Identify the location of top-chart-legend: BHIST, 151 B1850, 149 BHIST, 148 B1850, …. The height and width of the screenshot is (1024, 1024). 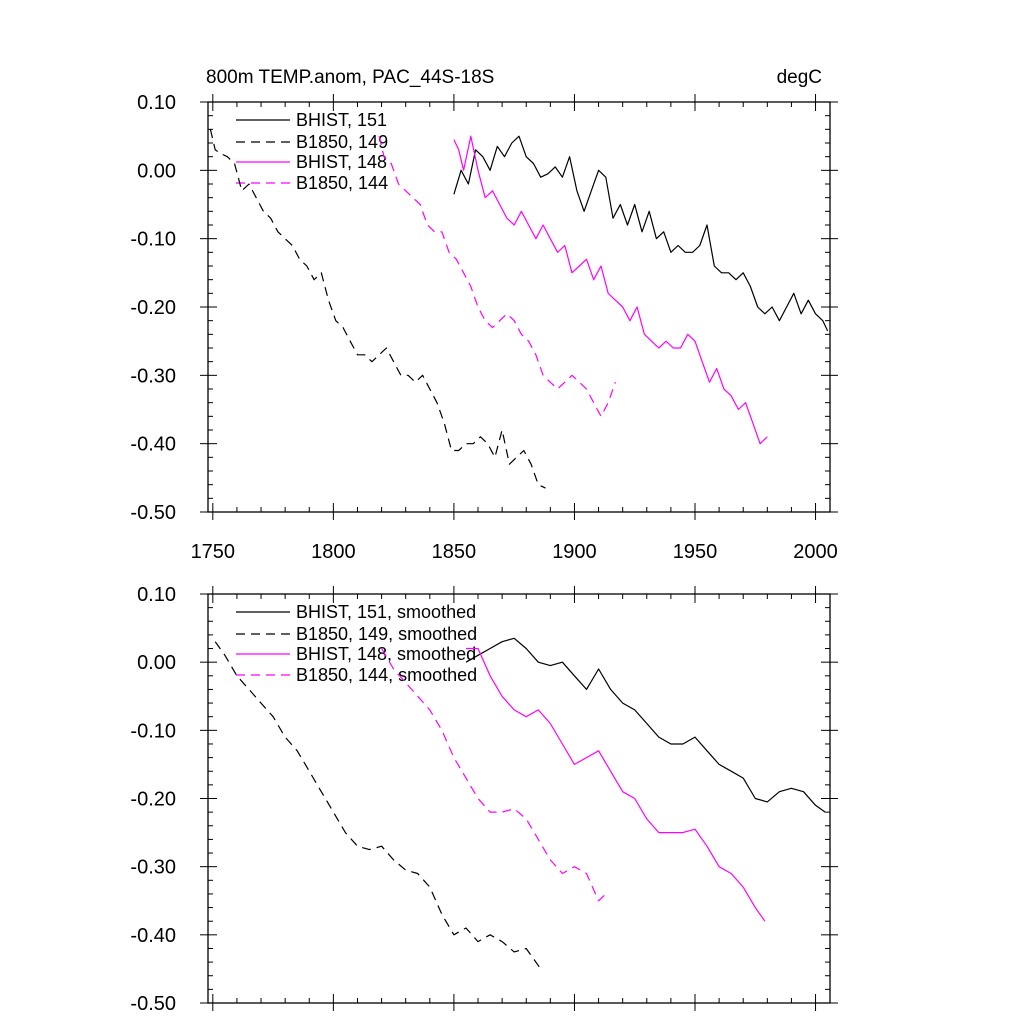
(312, 151).